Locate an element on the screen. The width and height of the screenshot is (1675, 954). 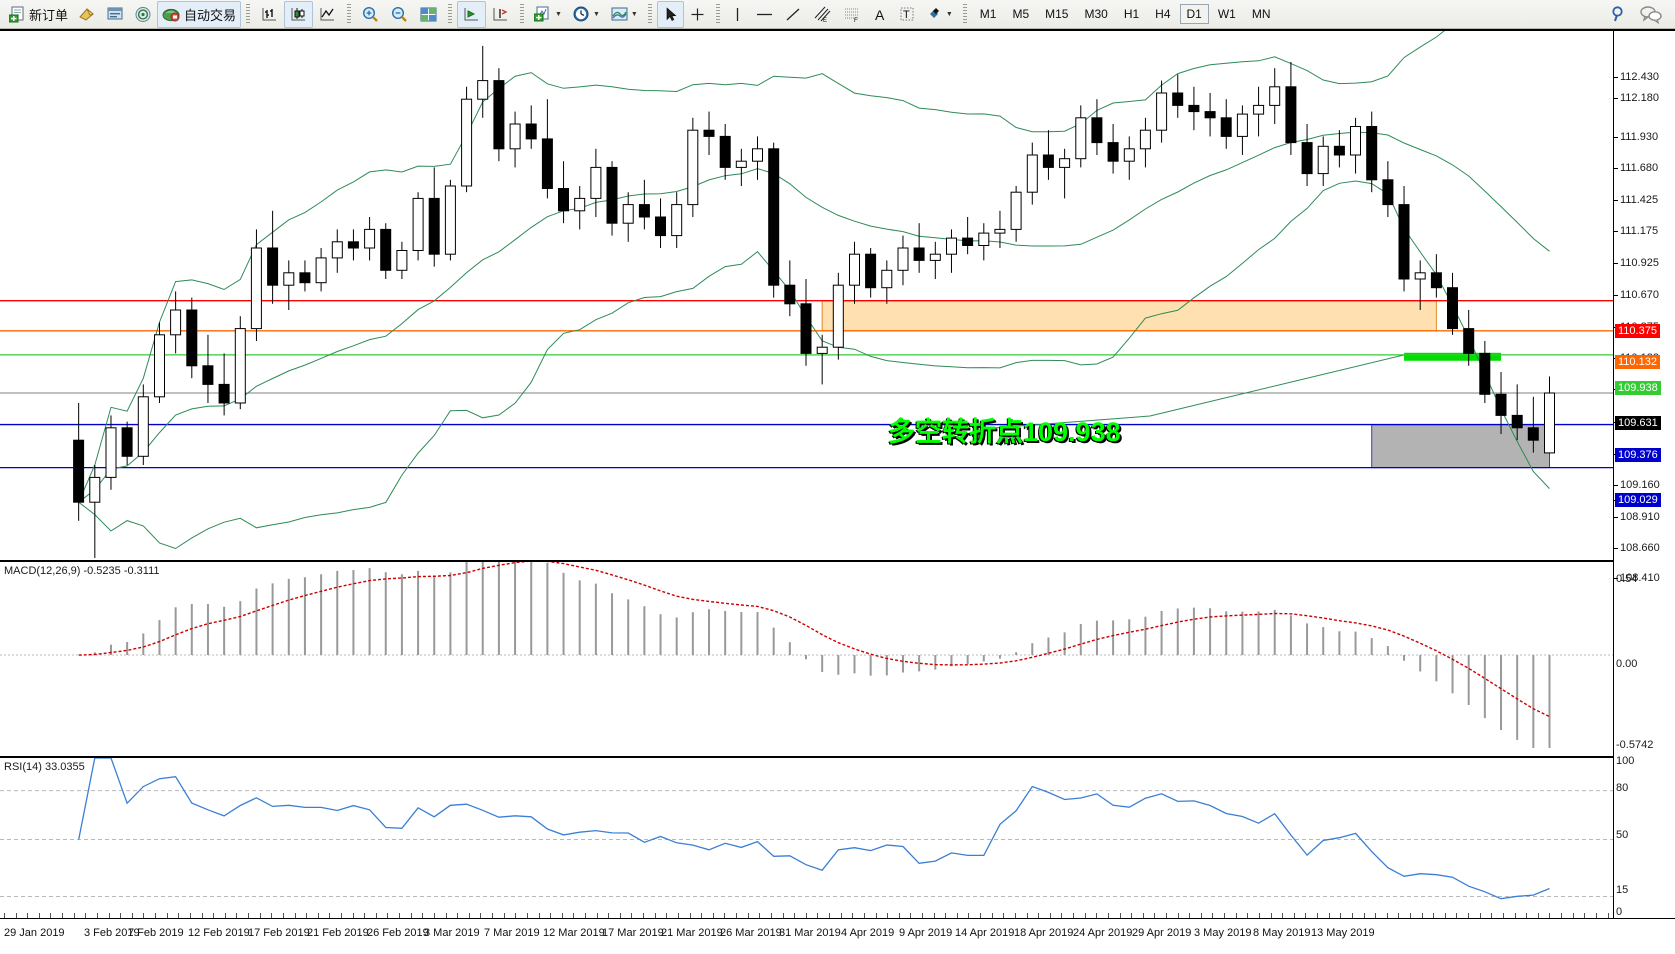
text-icon: A is located at coordinates (880, 15).